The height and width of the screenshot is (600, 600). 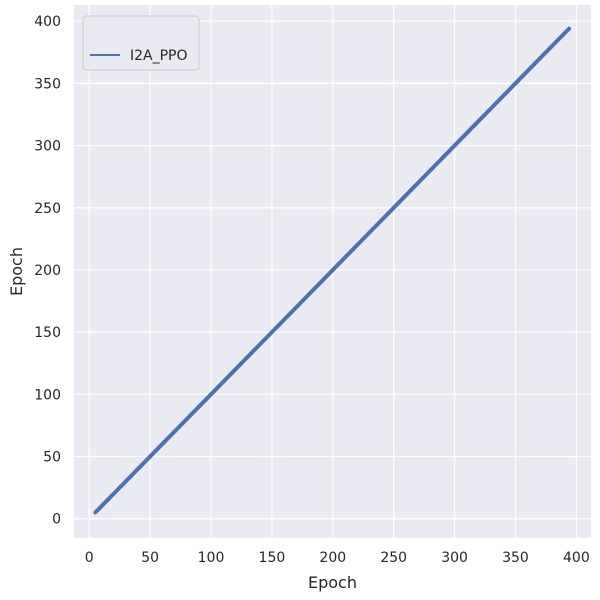 I want to click on legend-box, so click(x=141, y=43).